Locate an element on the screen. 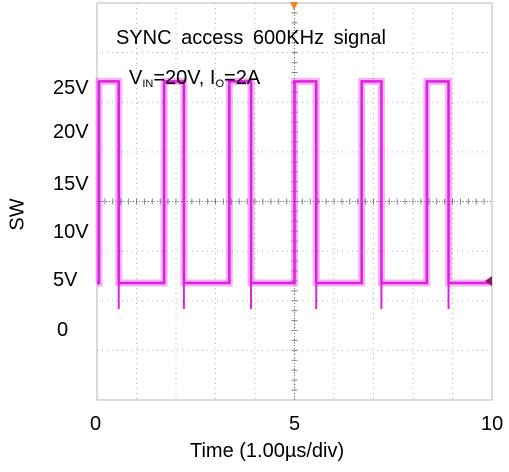  x-tick-label: 0 is located at coordinates (96, 424).